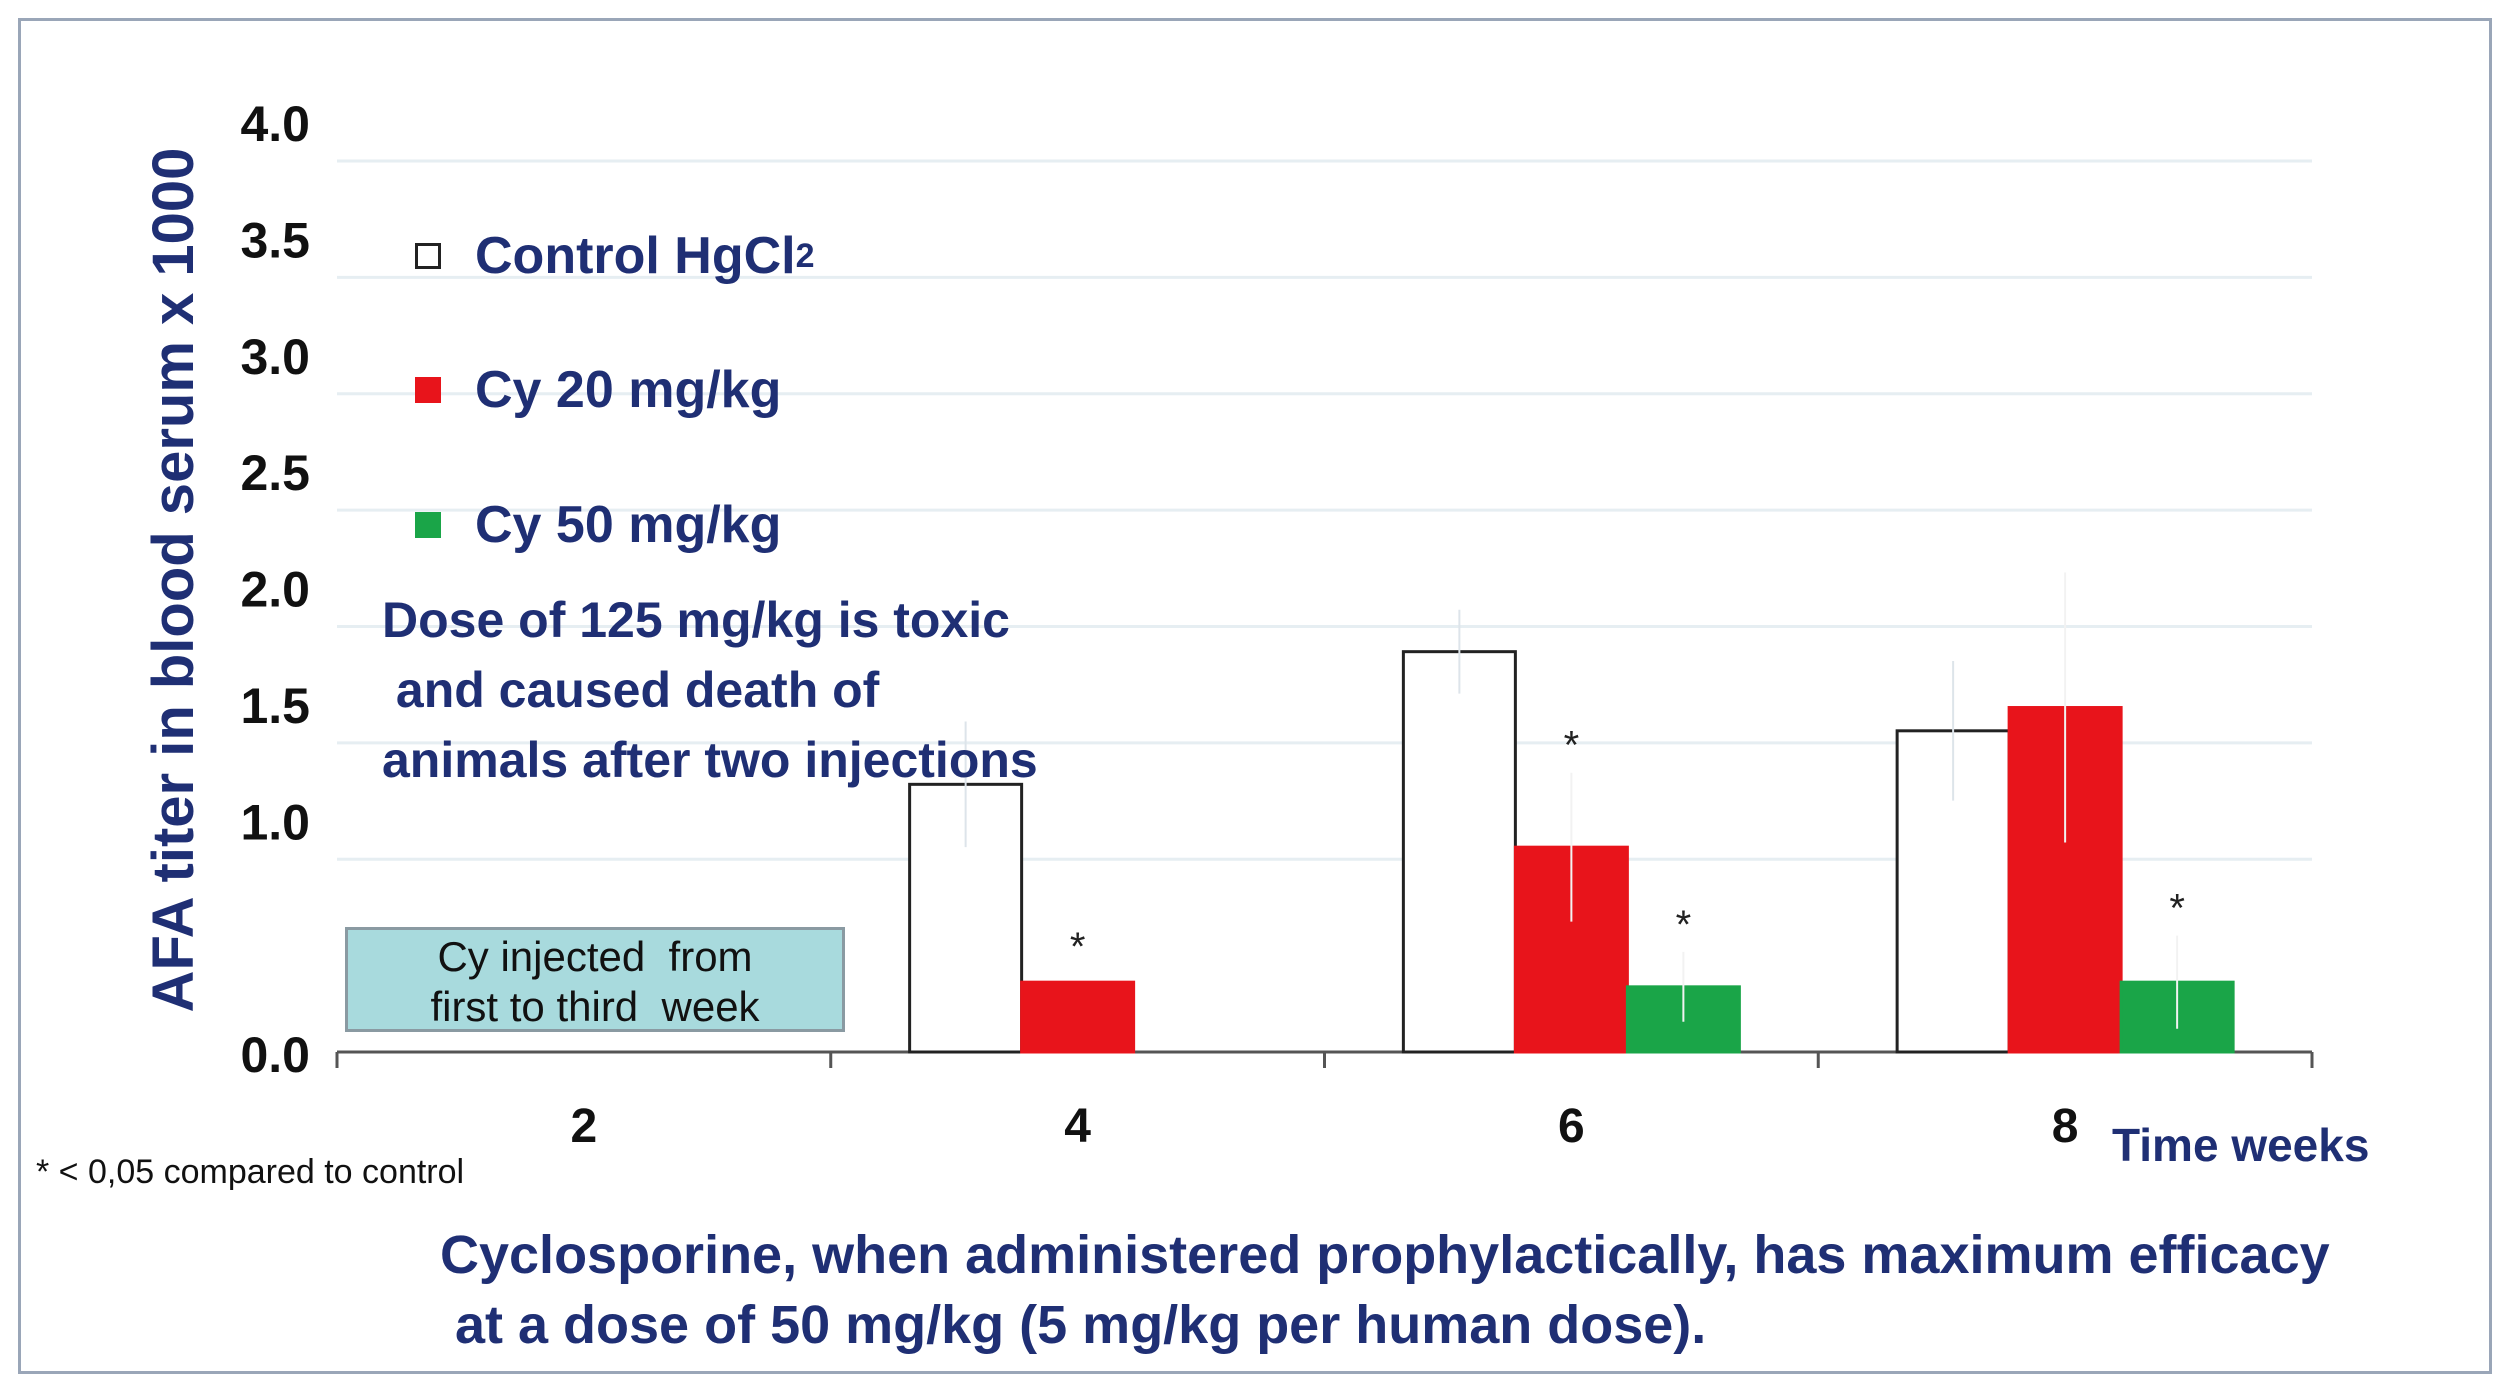 This screenshot has width=2514, height=1395. What do you see at coordinates (1077, 1126) in the screenshot?
I see `x-tick-label: 4` at bounding box center [1077, 1126].